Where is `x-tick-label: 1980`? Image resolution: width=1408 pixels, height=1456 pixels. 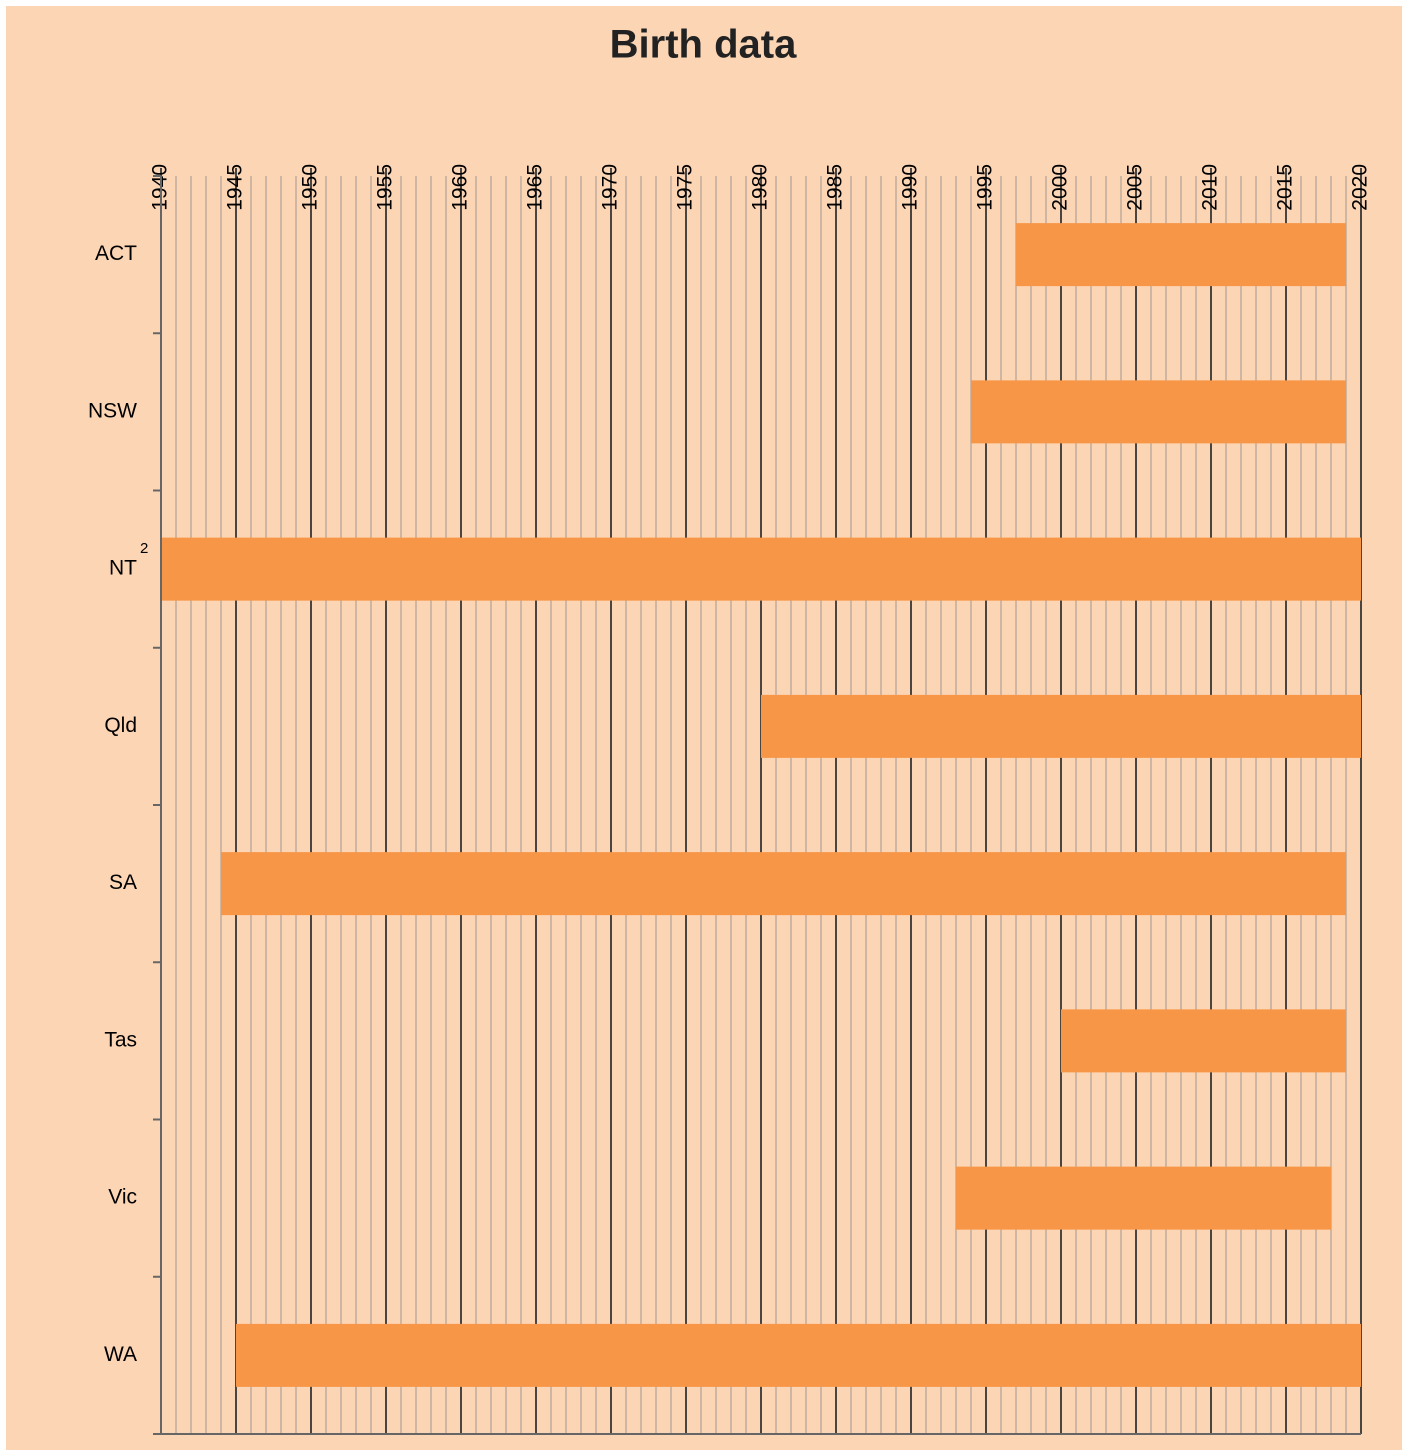
x-tick-label: 1980 is located at coordinates (760, 187).